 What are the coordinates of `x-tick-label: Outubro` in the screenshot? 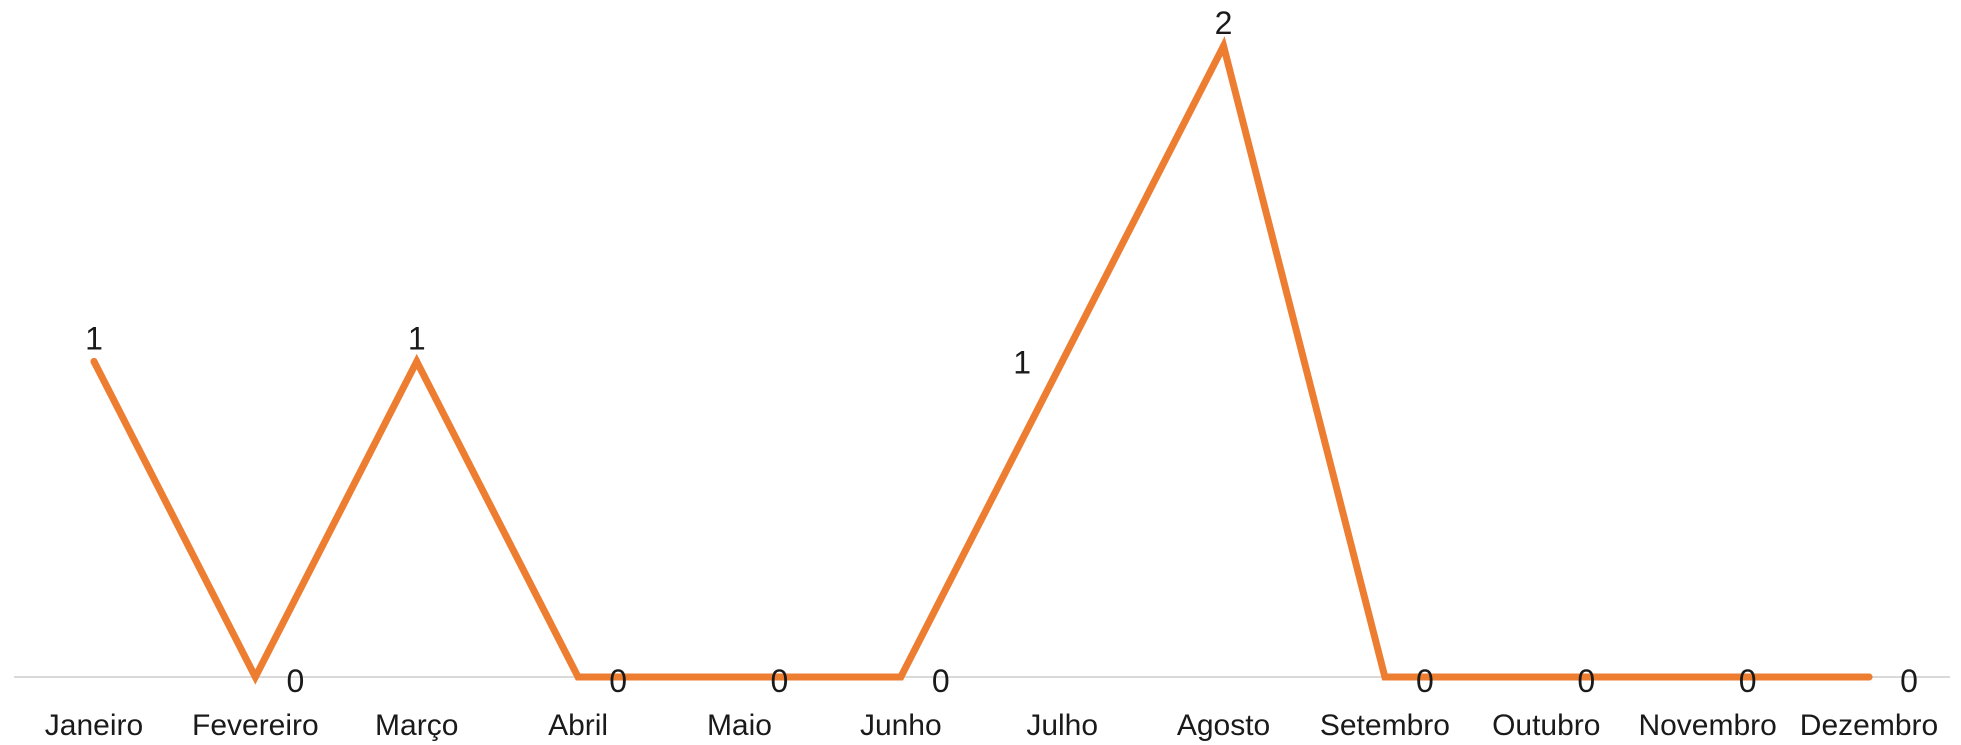 It's located at (1546, 725).